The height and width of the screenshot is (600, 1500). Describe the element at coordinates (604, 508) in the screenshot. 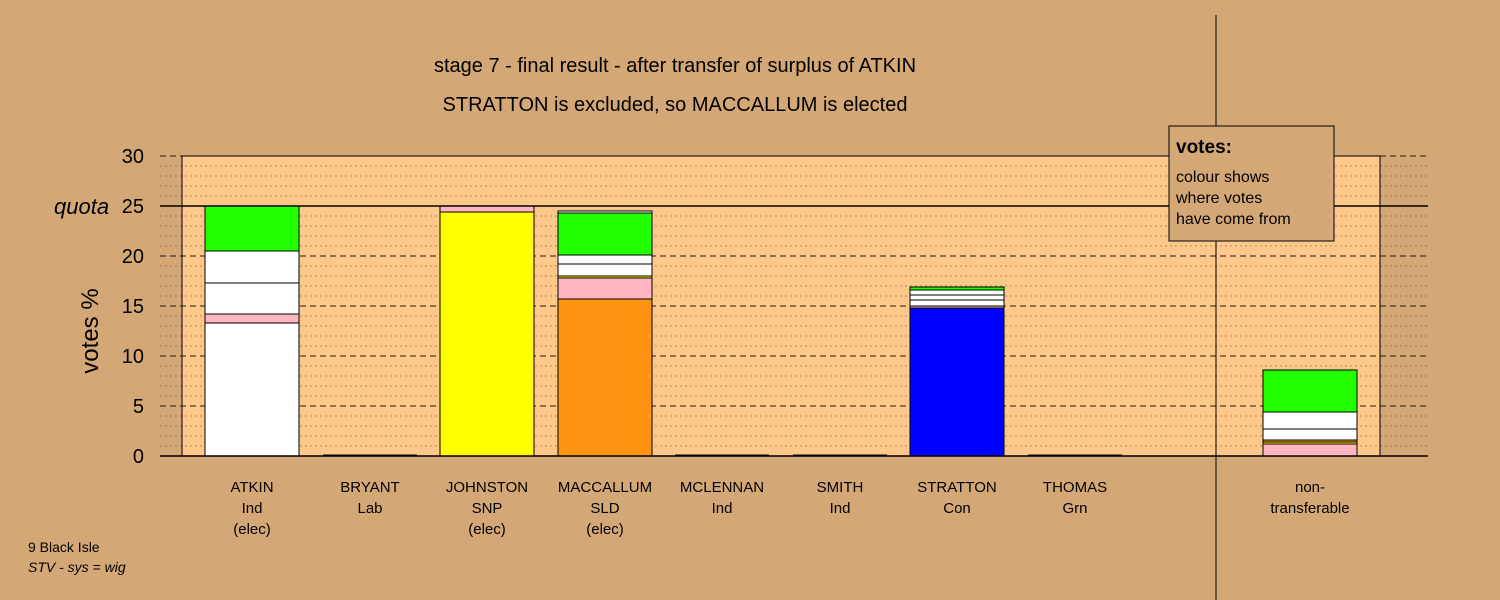

I see `candidate-party: SLD` at that location.